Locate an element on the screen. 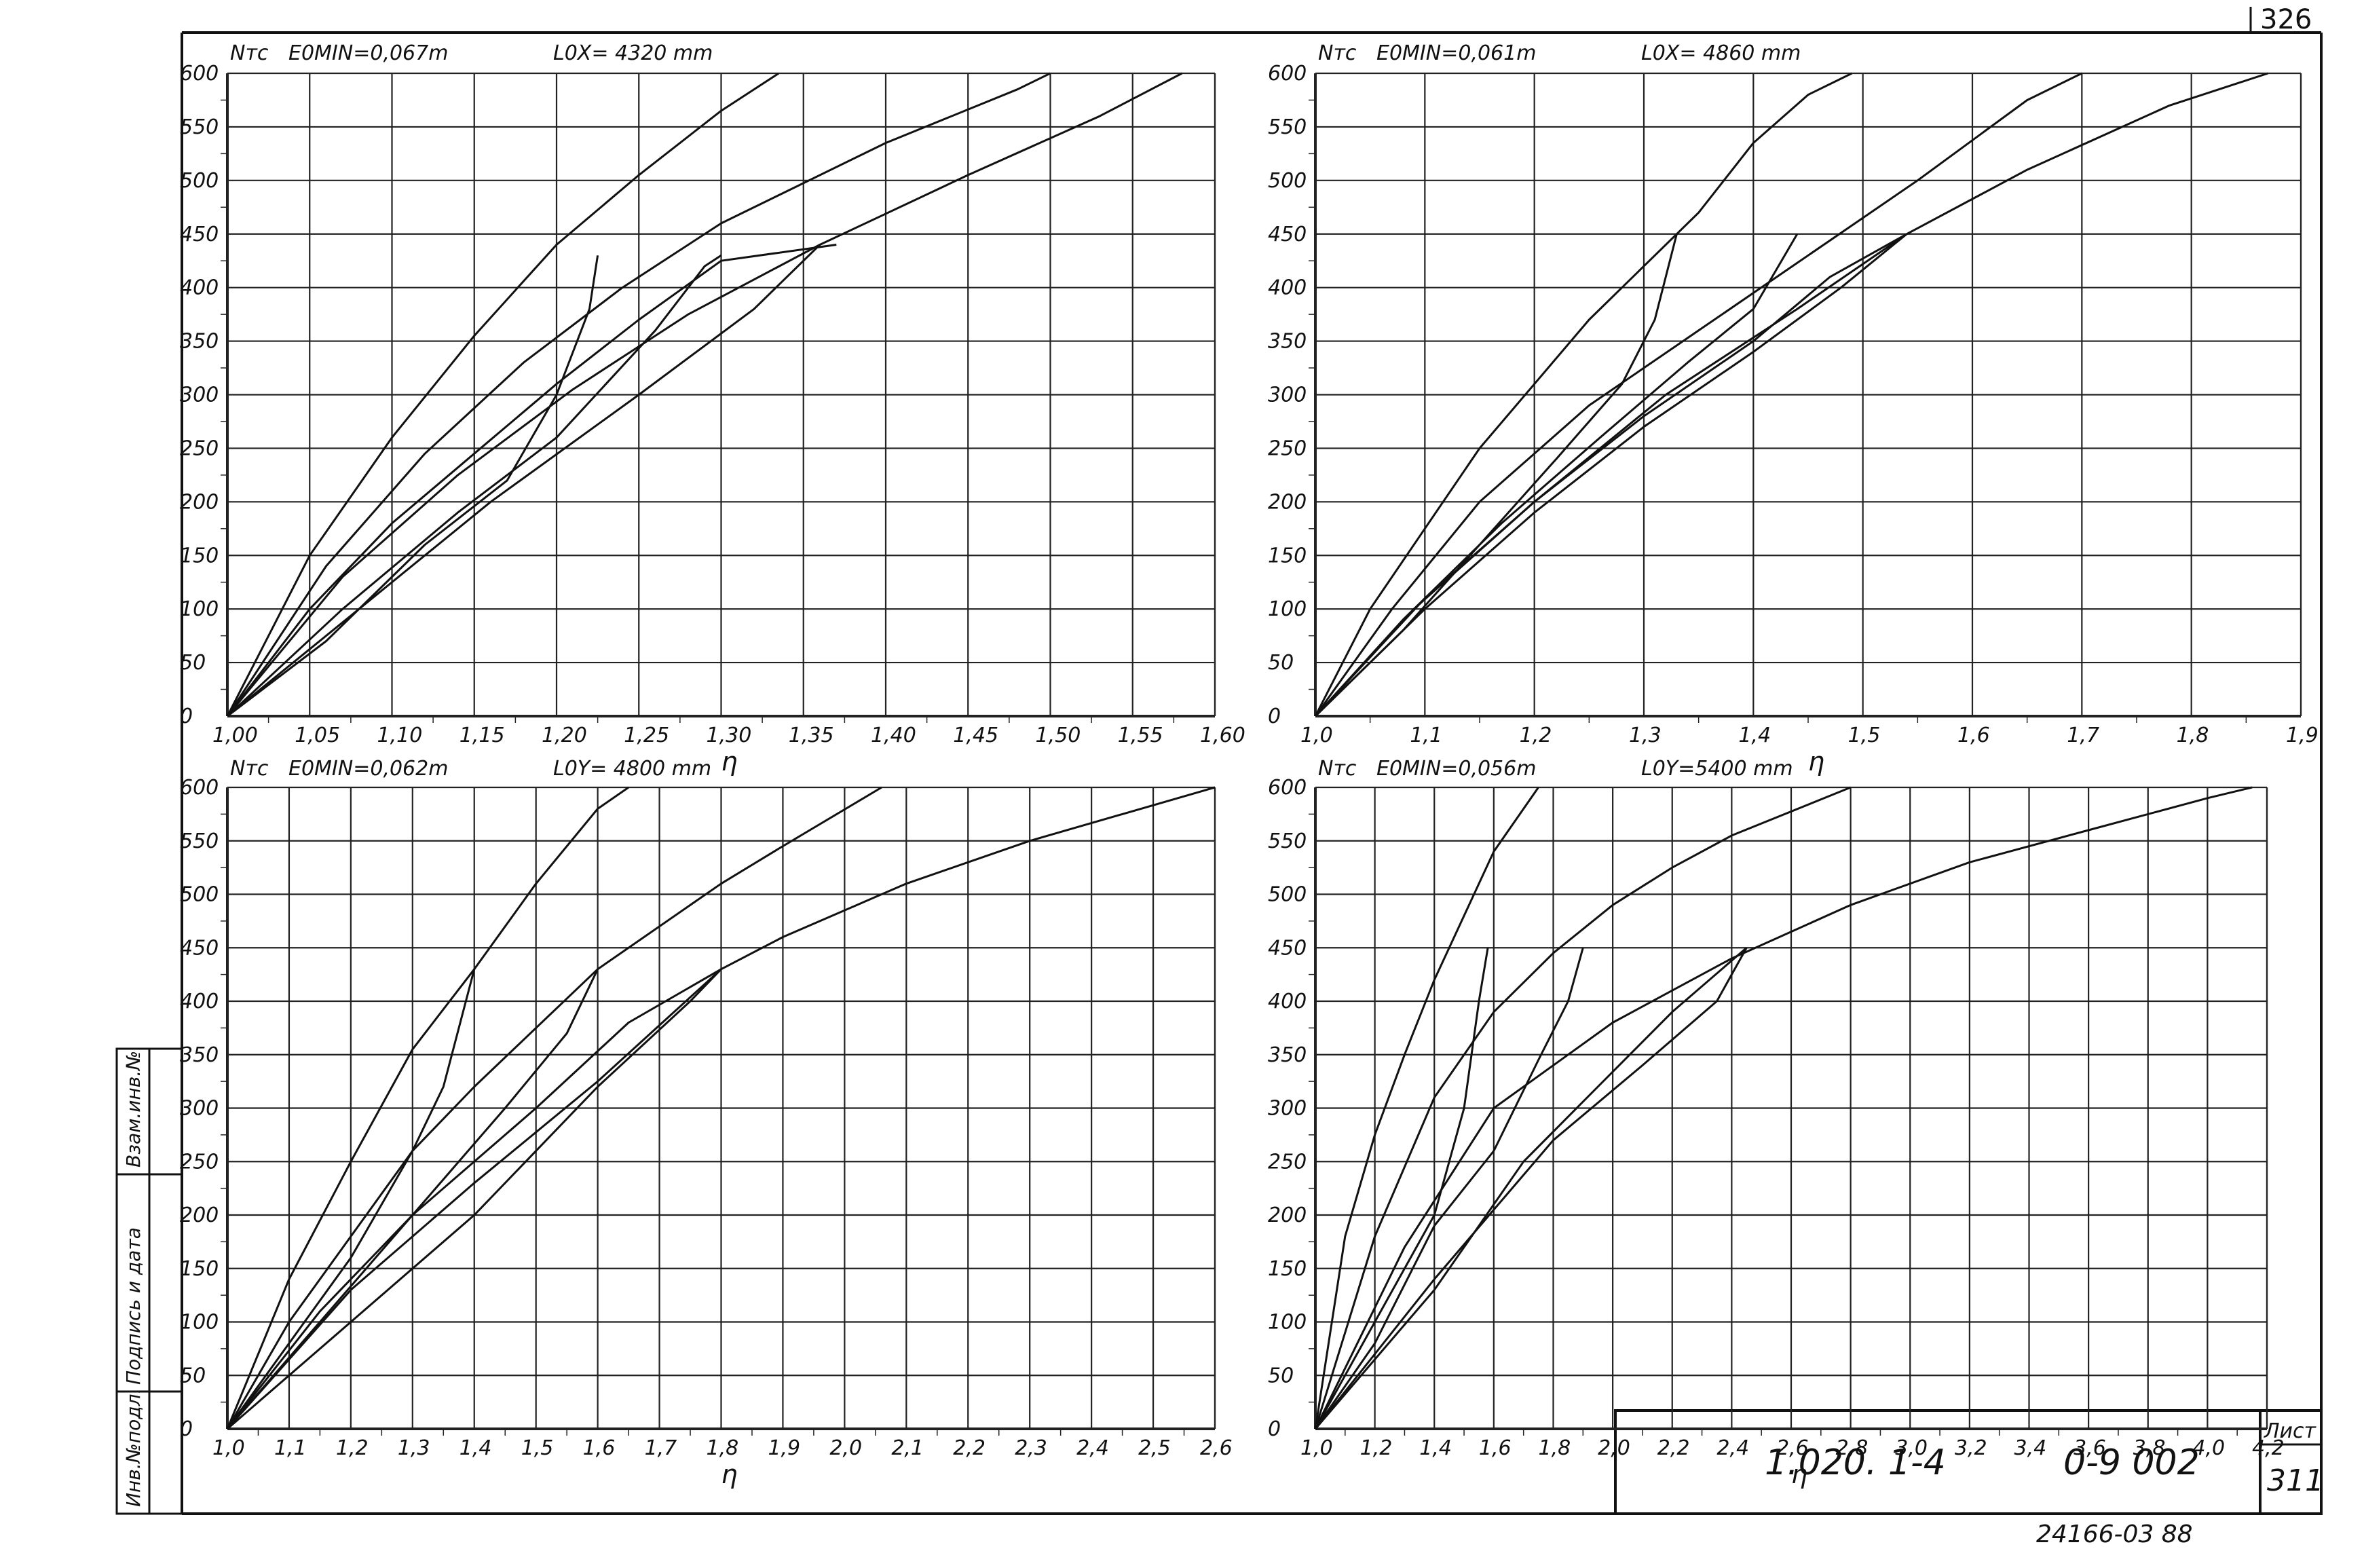  eccentricity-label: E0MIN=0,067m is located at coordinates (368, 53).